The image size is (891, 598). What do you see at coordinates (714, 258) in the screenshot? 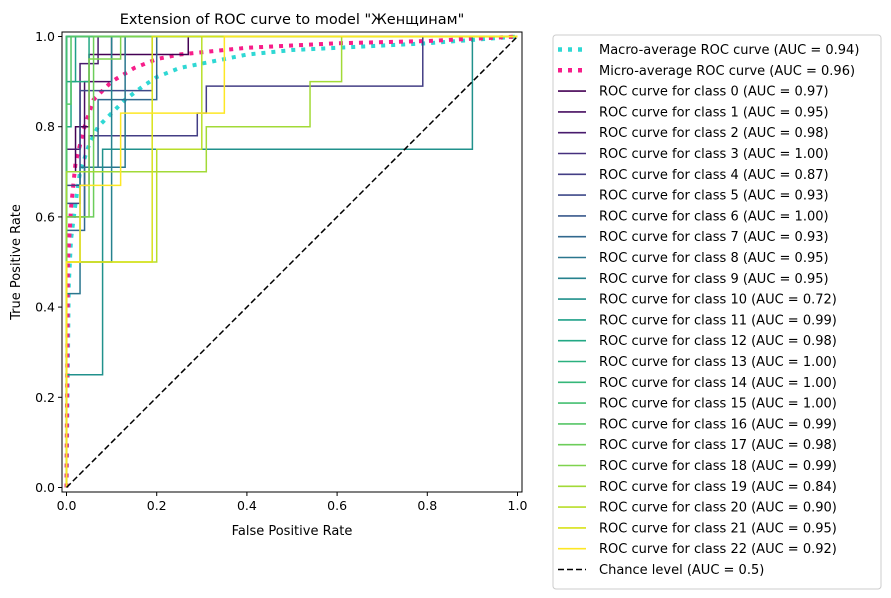
I see `legend-label-10: ROC curve for class 8 (AUC = 0.95)` at bounding box center [714, 258].